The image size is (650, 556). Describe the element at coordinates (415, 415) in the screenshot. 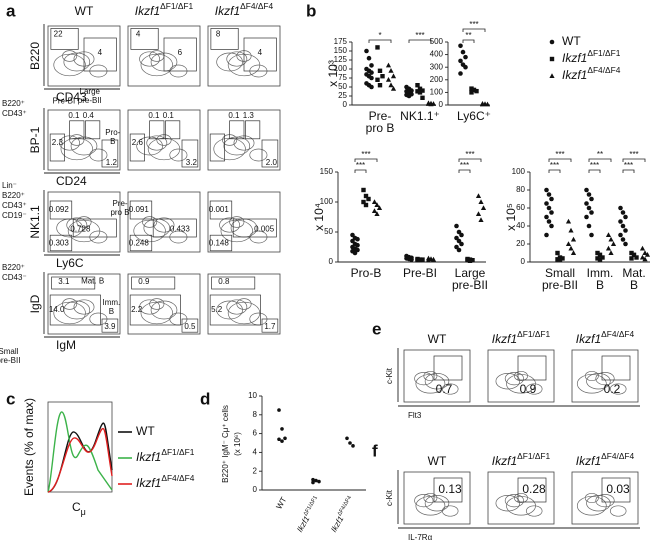

I see `x-axis-label: Flt3` at that location.